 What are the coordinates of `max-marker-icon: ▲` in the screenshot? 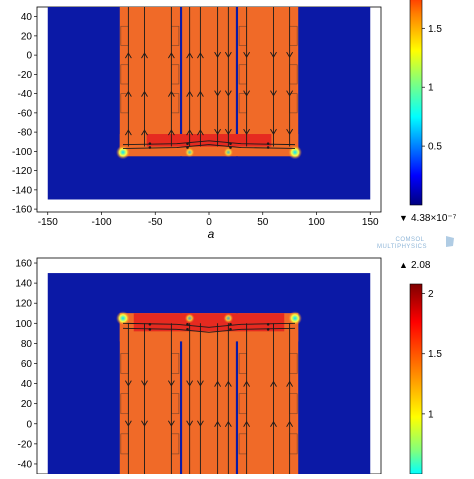 It's located at (403, 265).